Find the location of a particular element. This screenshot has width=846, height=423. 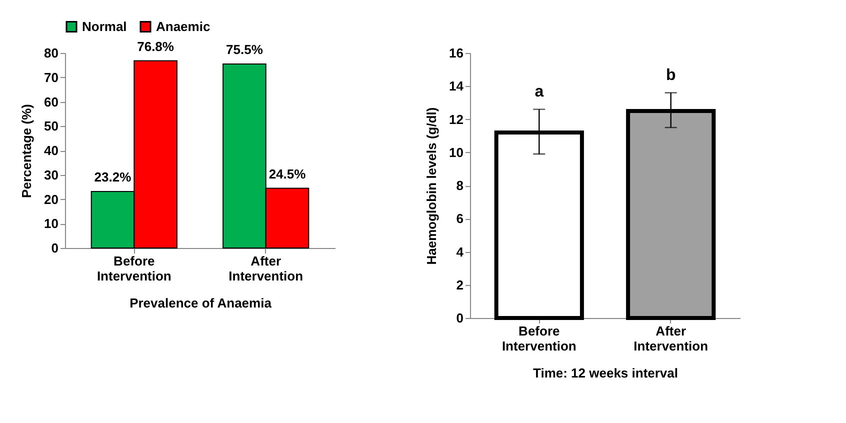

x-axis-title: Prevalence of Anaemia is located at coordinates (201, 303).